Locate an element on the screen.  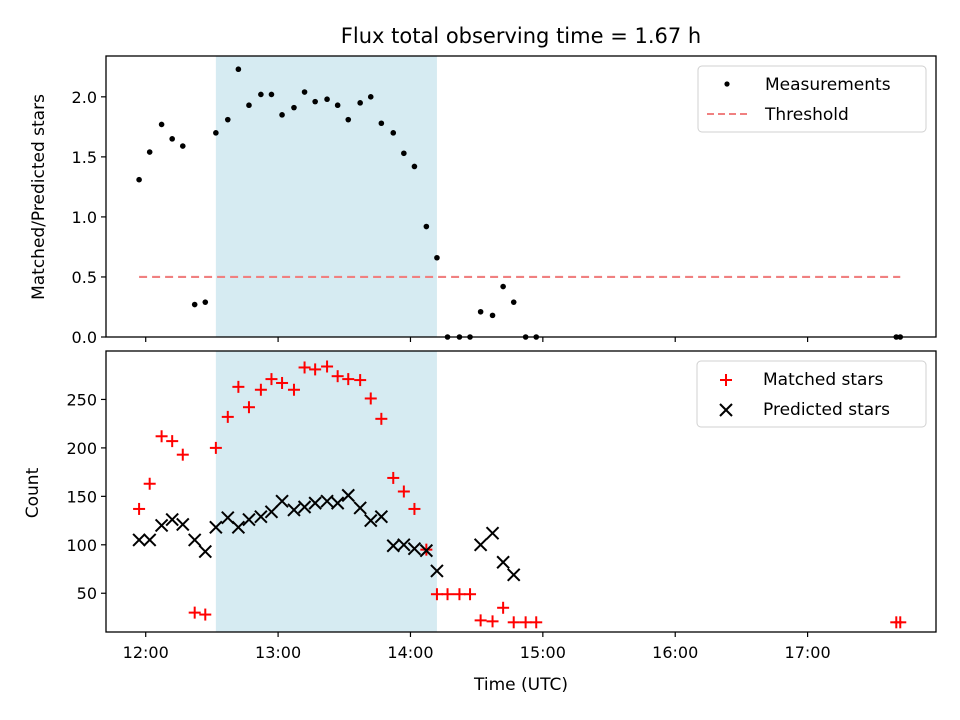
top-y-tick-label: 1.5 is located at coordinates (84, 157).